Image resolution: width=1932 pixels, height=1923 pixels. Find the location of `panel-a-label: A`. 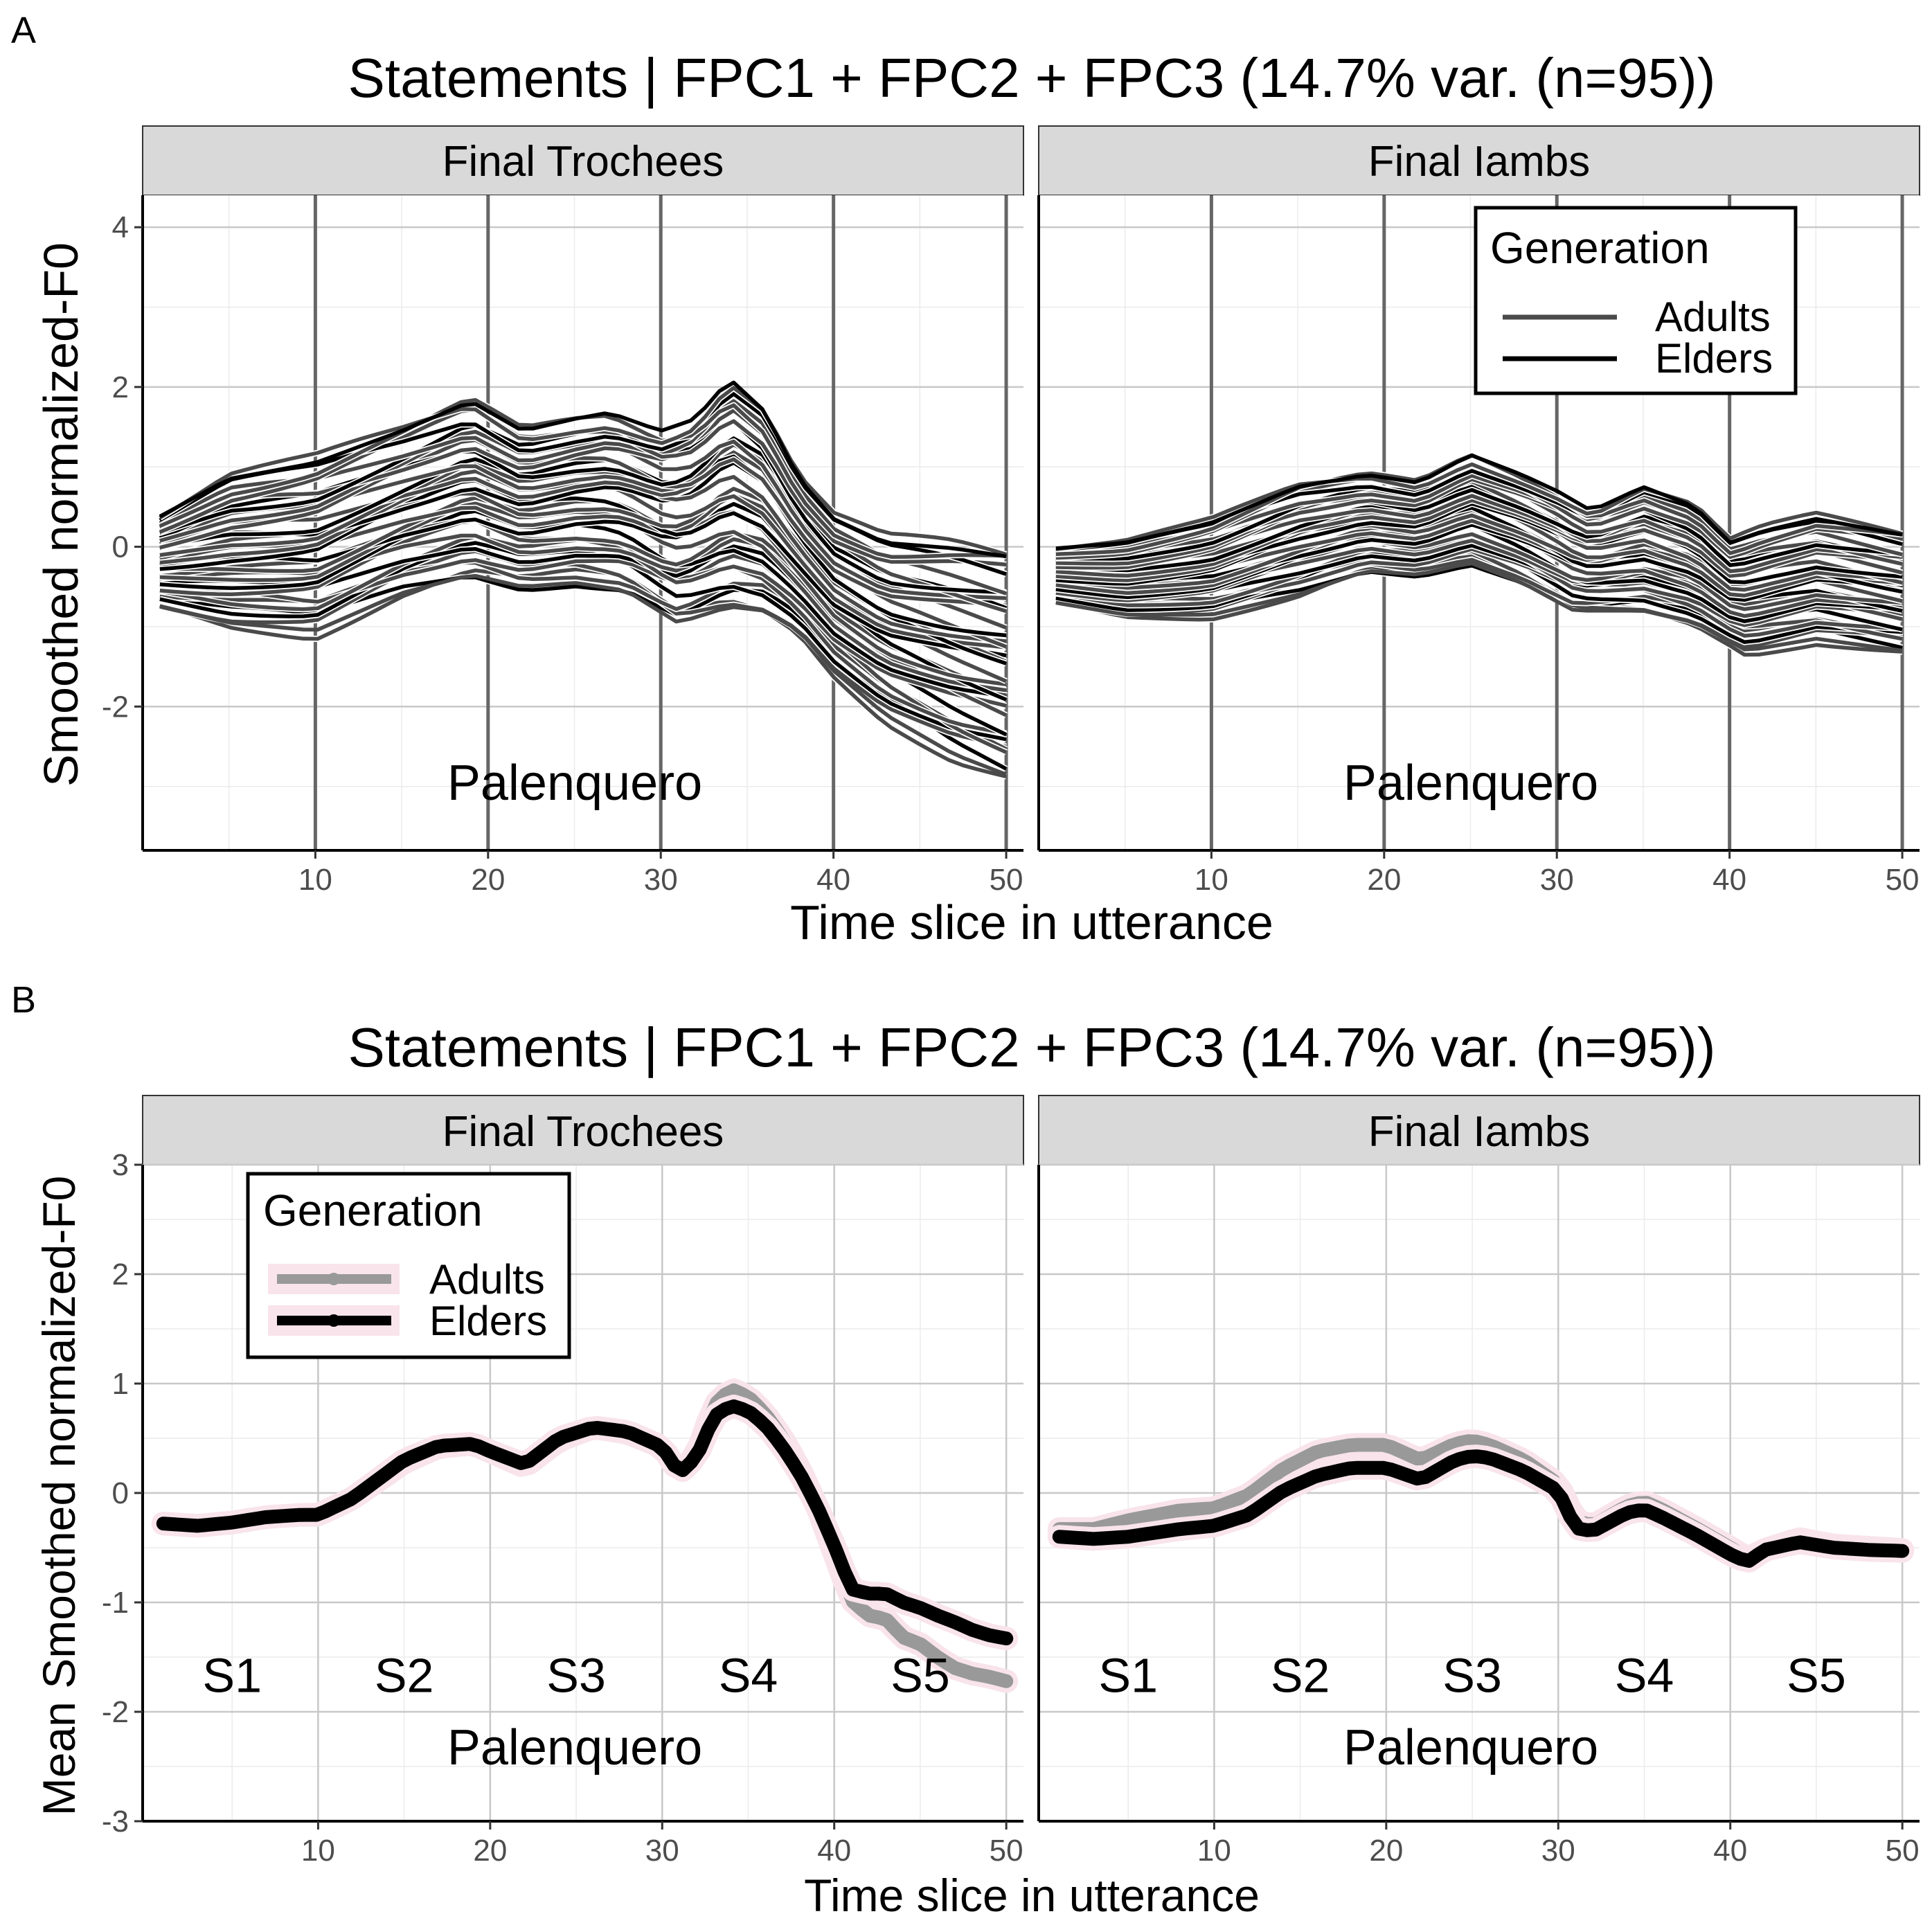

panel-a-label: A is located at coordinates (23, 30).